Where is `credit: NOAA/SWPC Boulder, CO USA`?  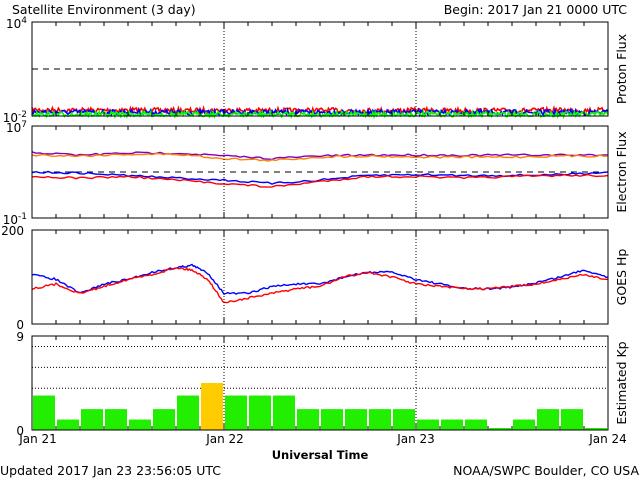
credit: NOAA/SWPC Boulder, CO USA is located at coordinates (546, 470).